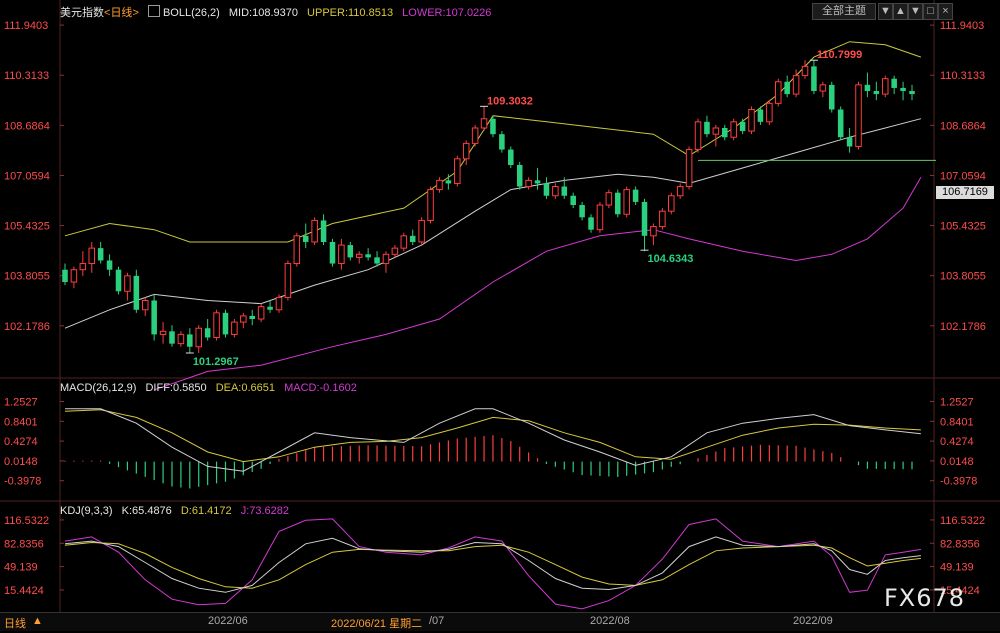 This screenshot has width=1000, height=633. I want to click on maximize-button: □, so click(930, 11).